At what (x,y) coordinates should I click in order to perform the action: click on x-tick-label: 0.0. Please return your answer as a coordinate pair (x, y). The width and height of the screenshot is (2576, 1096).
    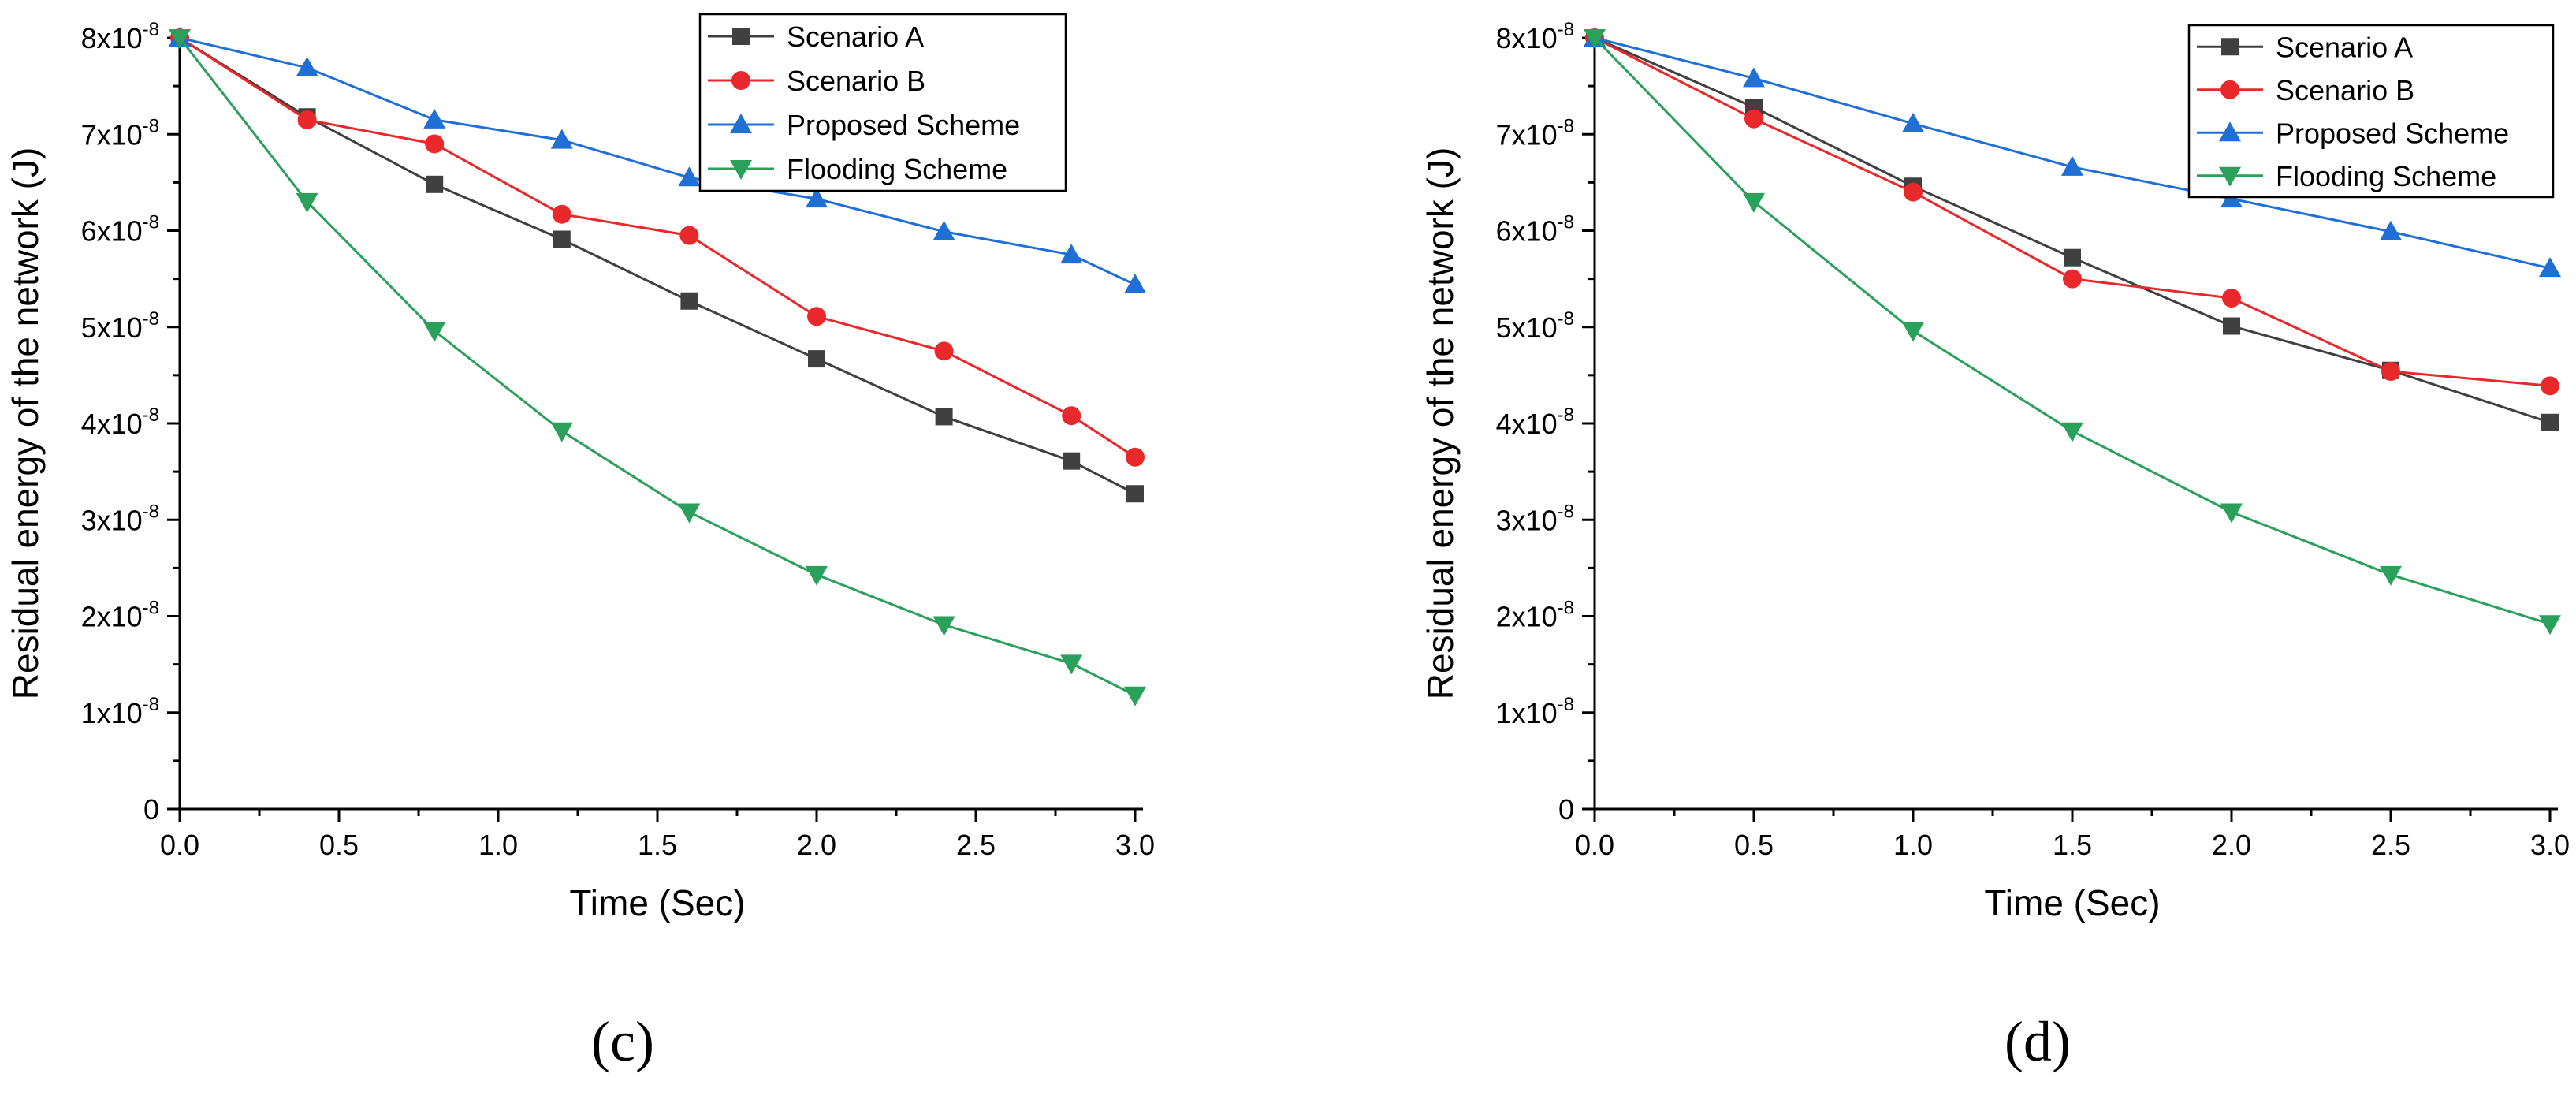
    Looking at the image, I should click on (1594, 845).